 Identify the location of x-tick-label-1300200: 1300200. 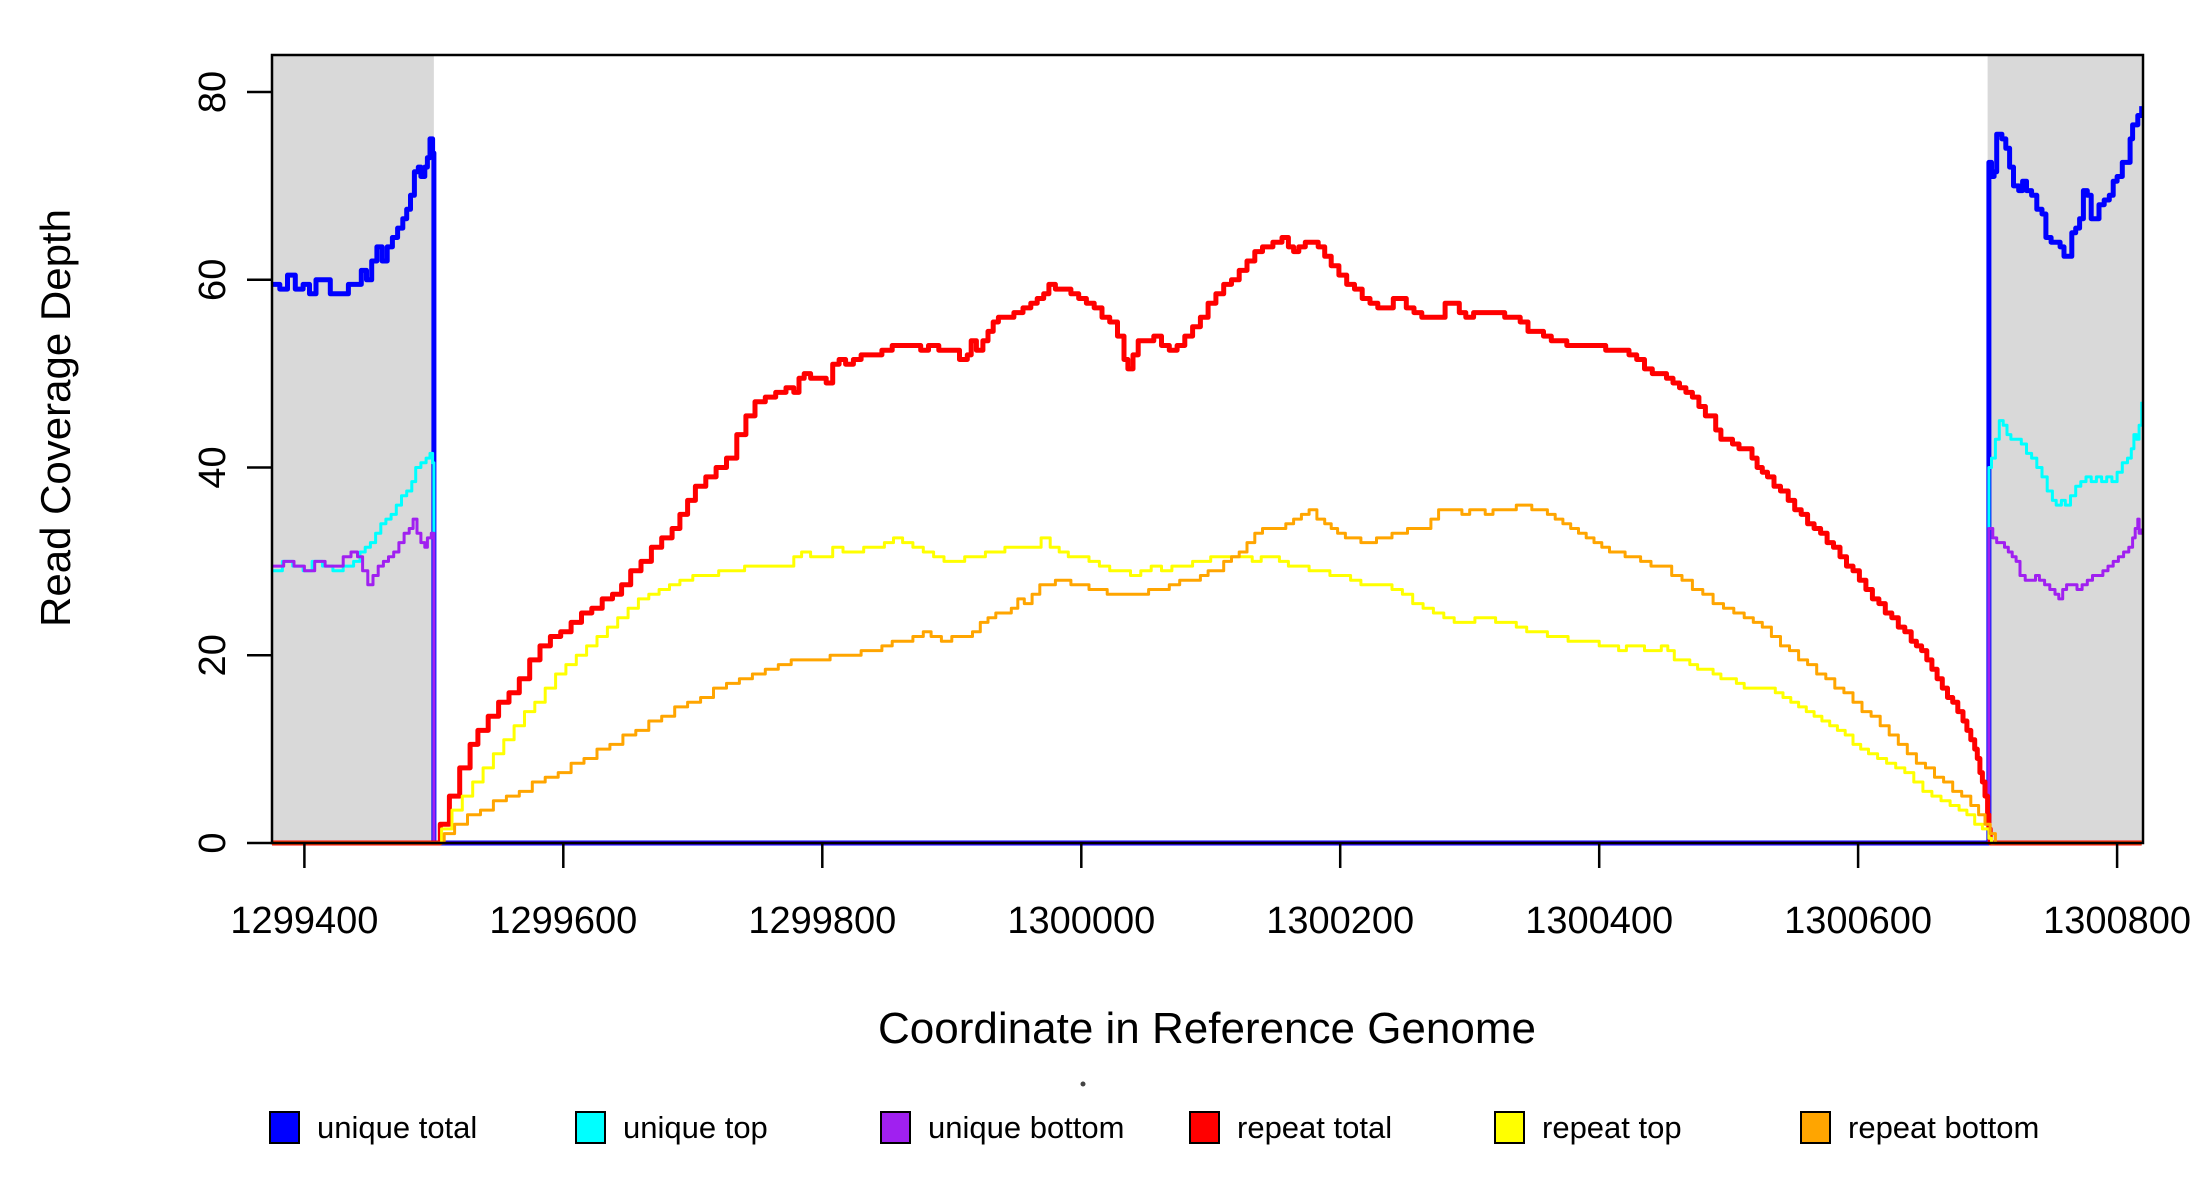
(1340, 921).